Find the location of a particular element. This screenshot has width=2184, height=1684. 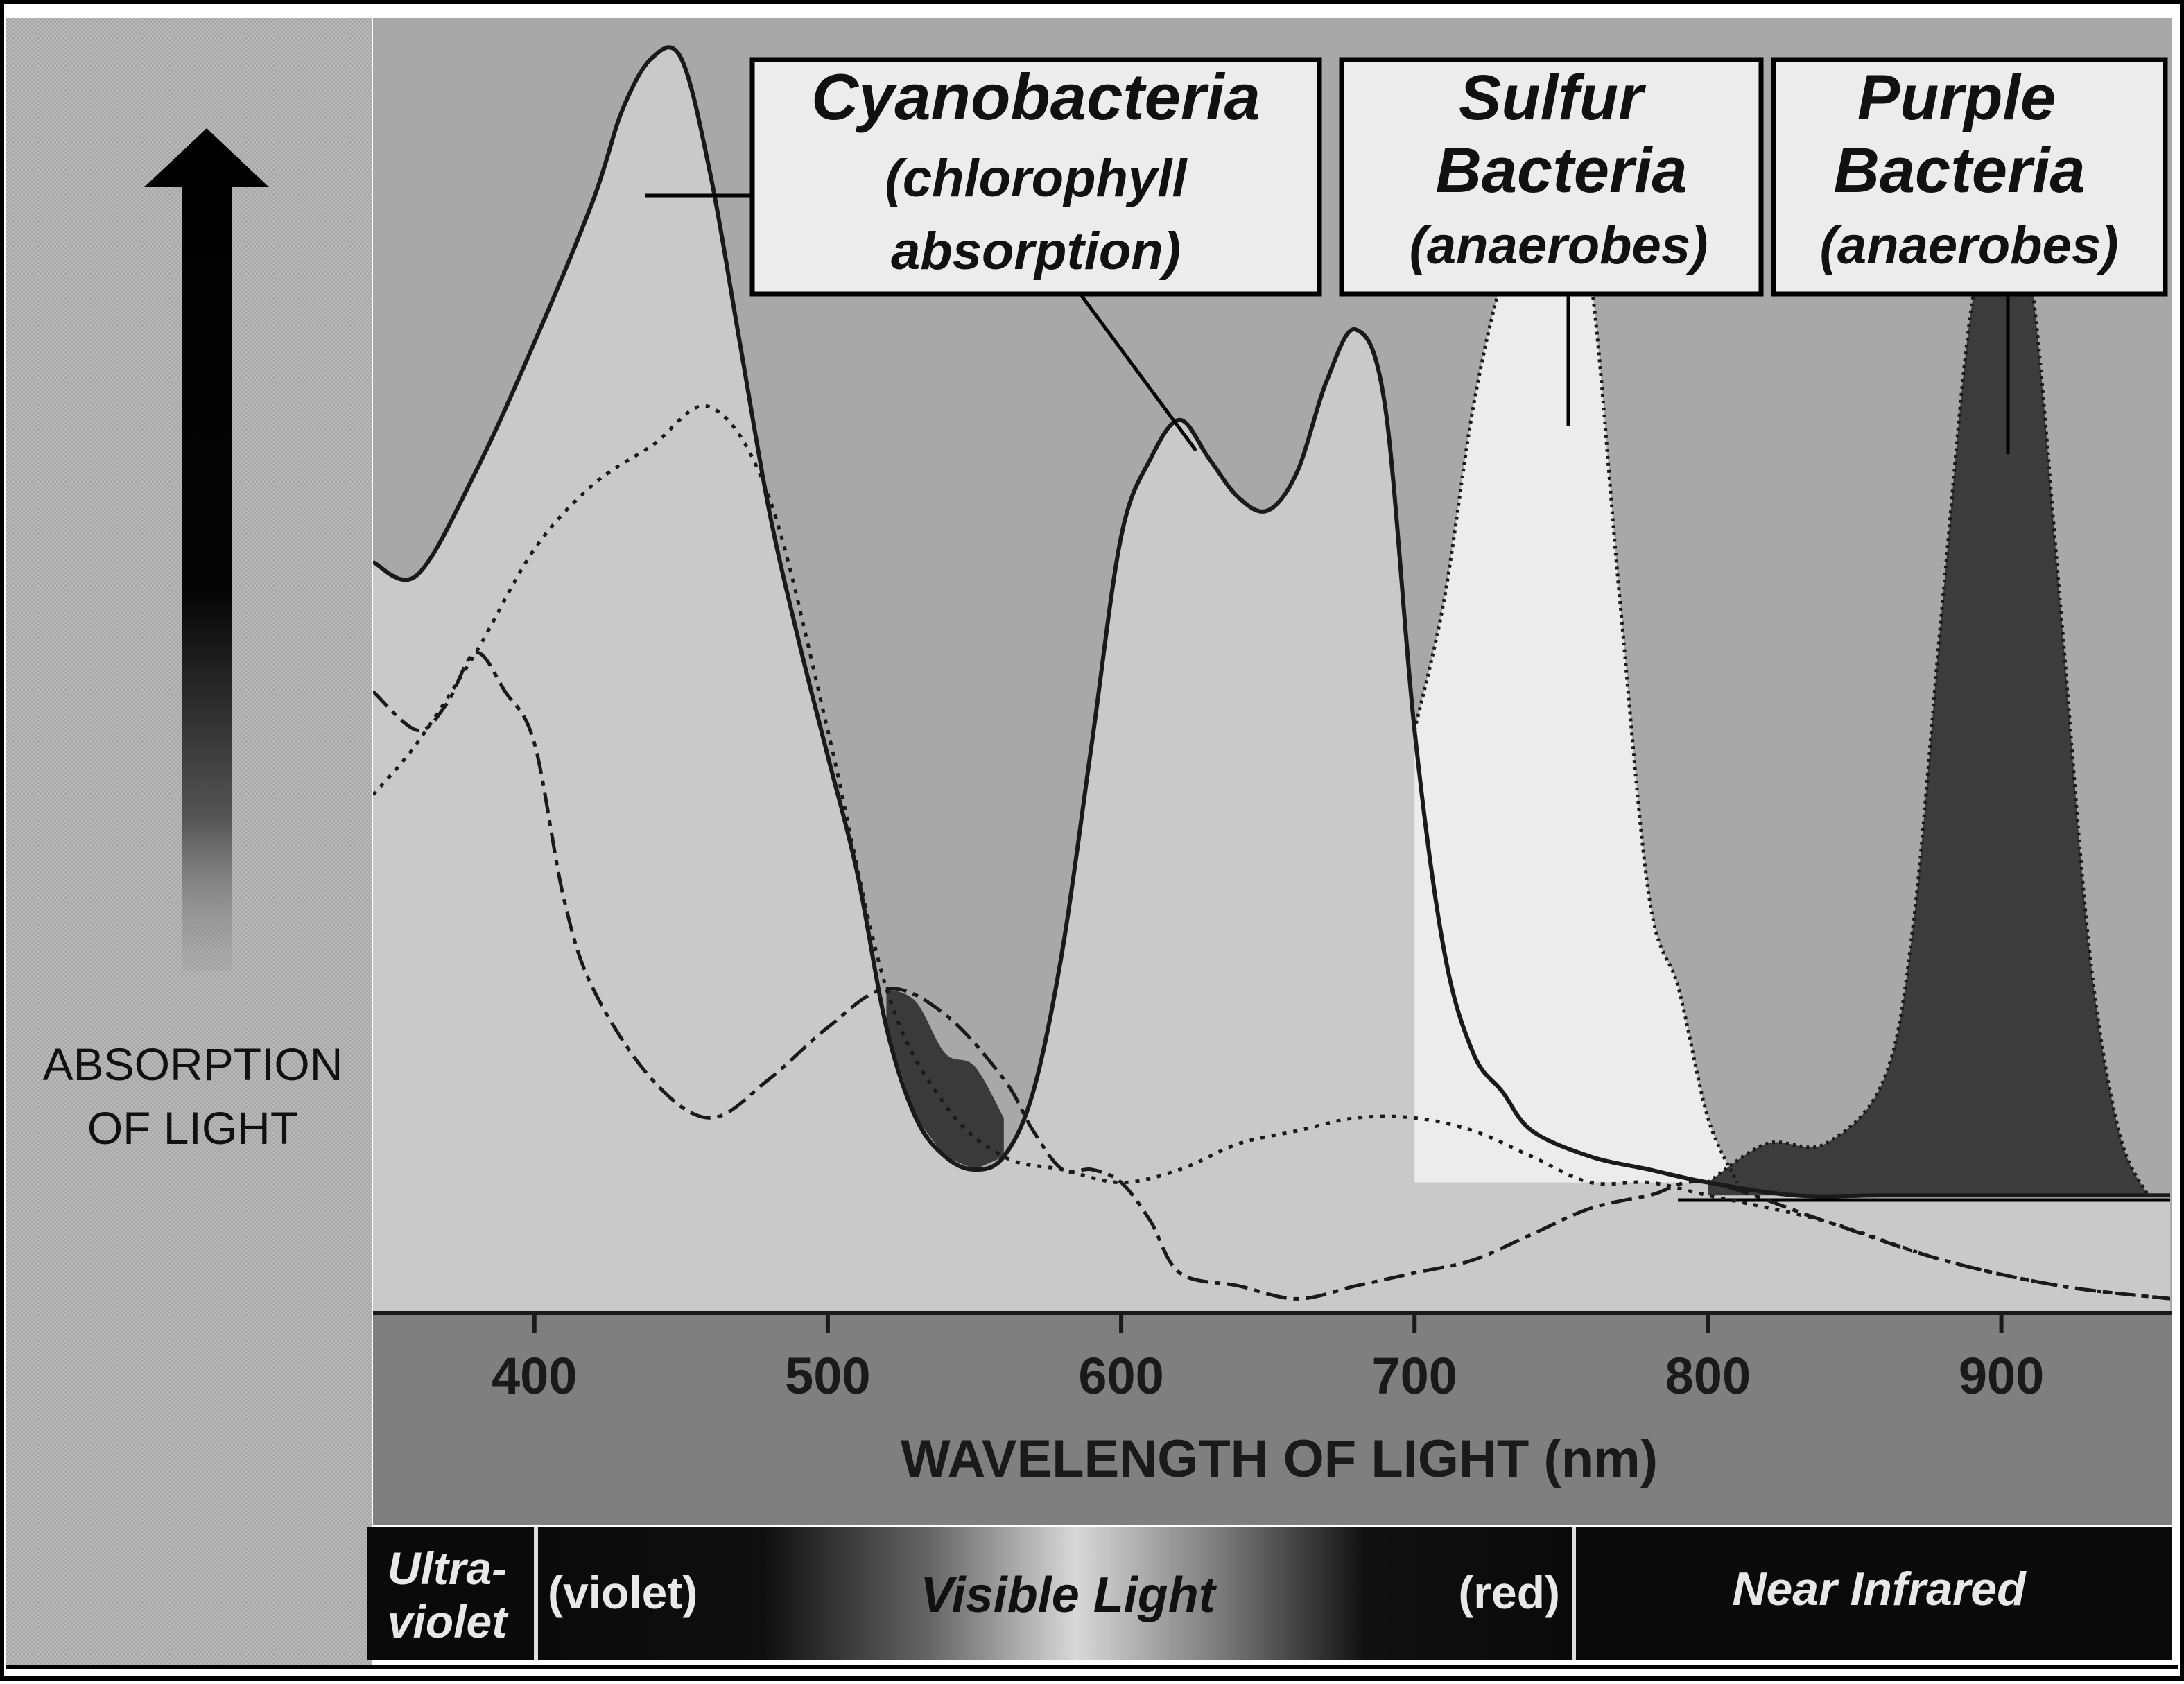

visible-light-label: Visible Light is located at coordinates (1068, 1595).